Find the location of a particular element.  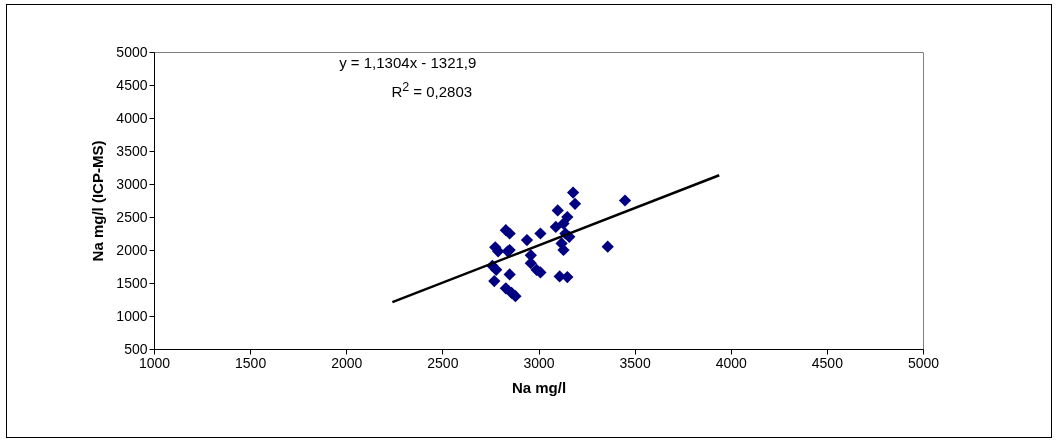

x-tick-label: 1000 is located at coordinates (154, 362).